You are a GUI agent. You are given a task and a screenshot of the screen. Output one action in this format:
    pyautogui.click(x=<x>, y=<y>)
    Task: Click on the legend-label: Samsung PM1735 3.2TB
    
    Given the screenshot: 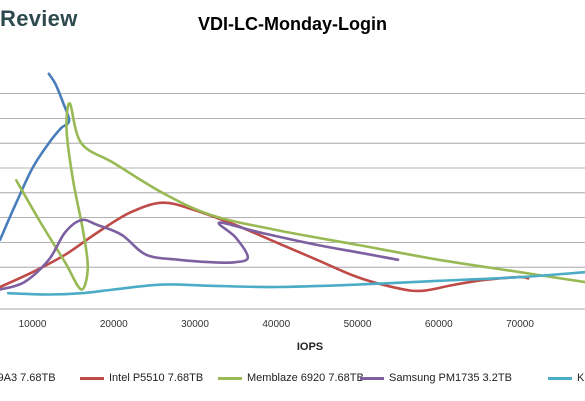 What is the action you would take?
    pyautogui.click(x=450, y=378)
    